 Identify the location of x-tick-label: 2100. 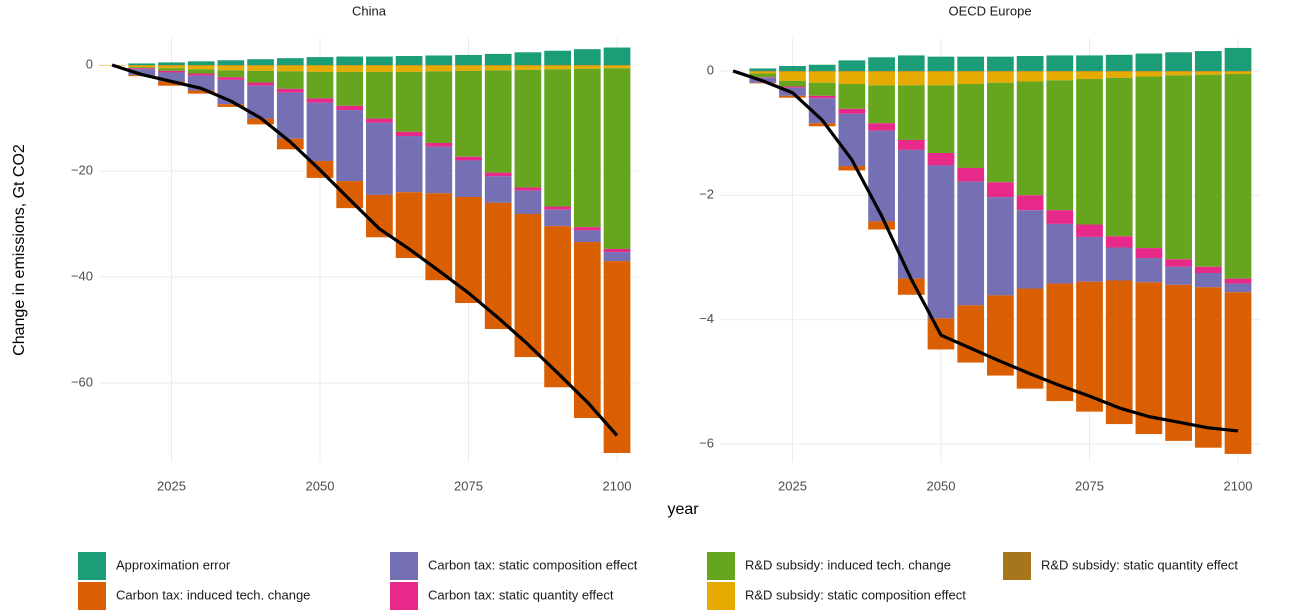
(617, 485).